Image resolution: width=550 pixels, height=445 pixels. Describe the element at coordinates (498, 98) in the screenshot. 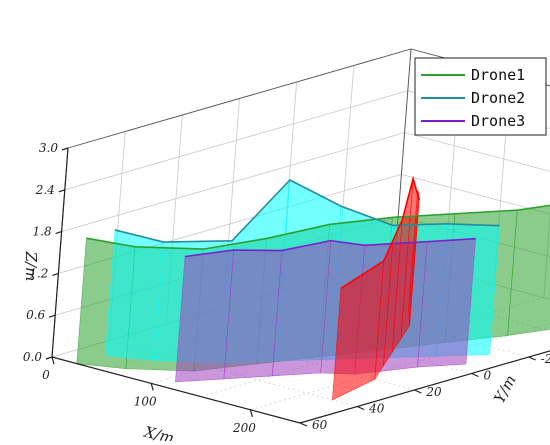

I see `legend-label-drone2: Drone2` at that location.